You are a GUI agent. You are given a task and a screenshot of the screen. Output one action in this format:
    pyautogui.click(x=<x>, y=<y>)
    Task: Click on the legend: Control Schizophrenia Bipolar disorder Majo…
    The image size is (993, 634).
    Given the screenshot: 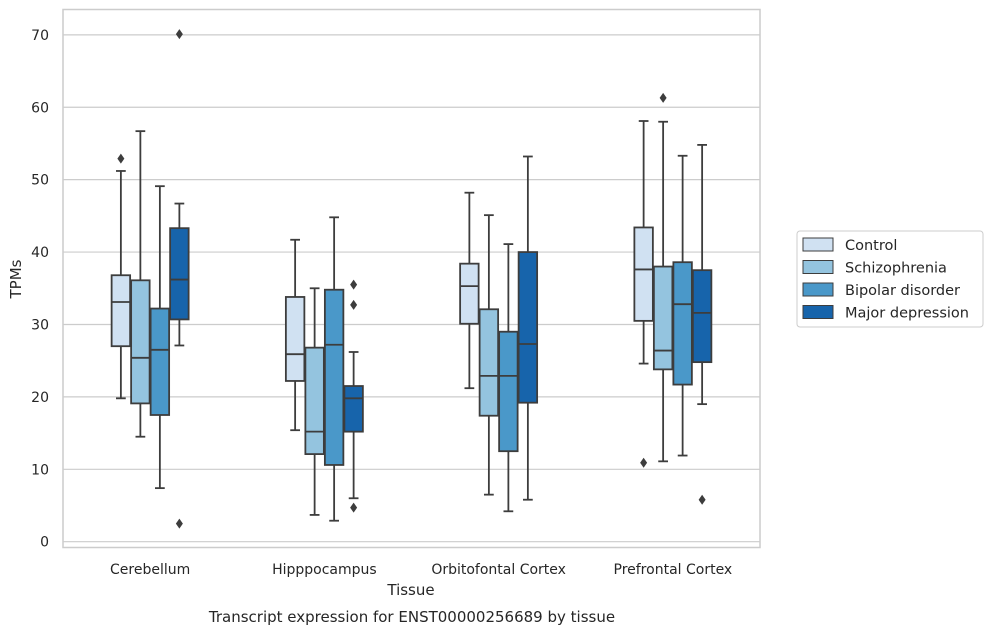 What is the action you would take?
    pyautogui.click(x=890, y=279)
    